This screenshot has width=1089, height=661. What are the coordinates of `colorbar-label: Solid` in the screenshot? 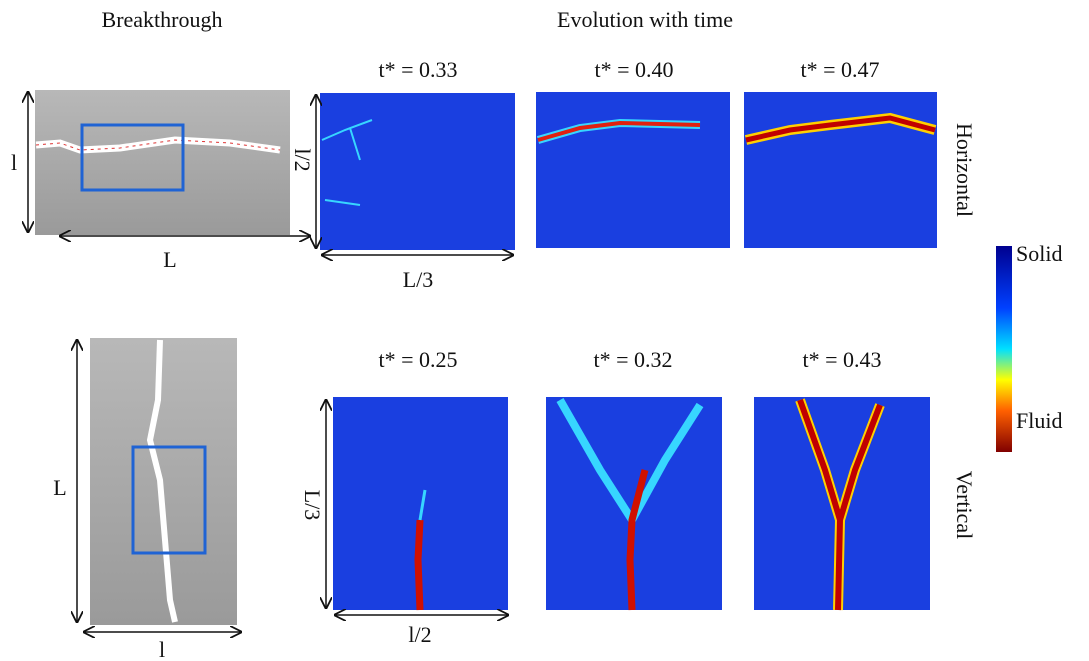 It's located at (1039, 253).